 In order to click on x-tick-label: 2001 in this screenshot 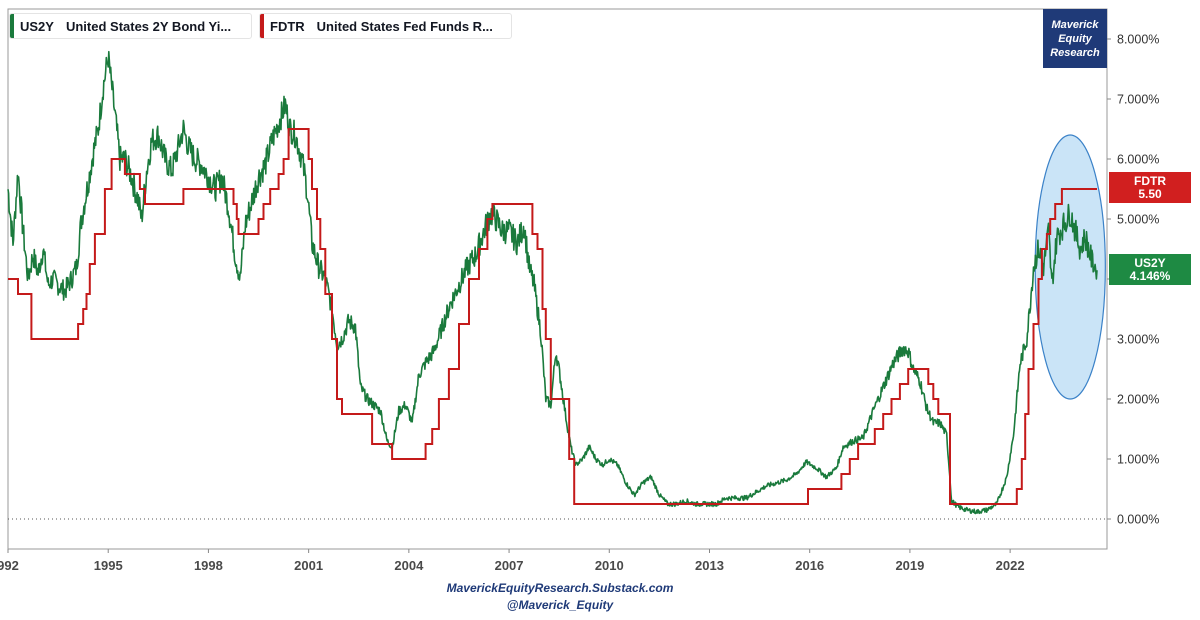, I will do `click(308, 565)`.